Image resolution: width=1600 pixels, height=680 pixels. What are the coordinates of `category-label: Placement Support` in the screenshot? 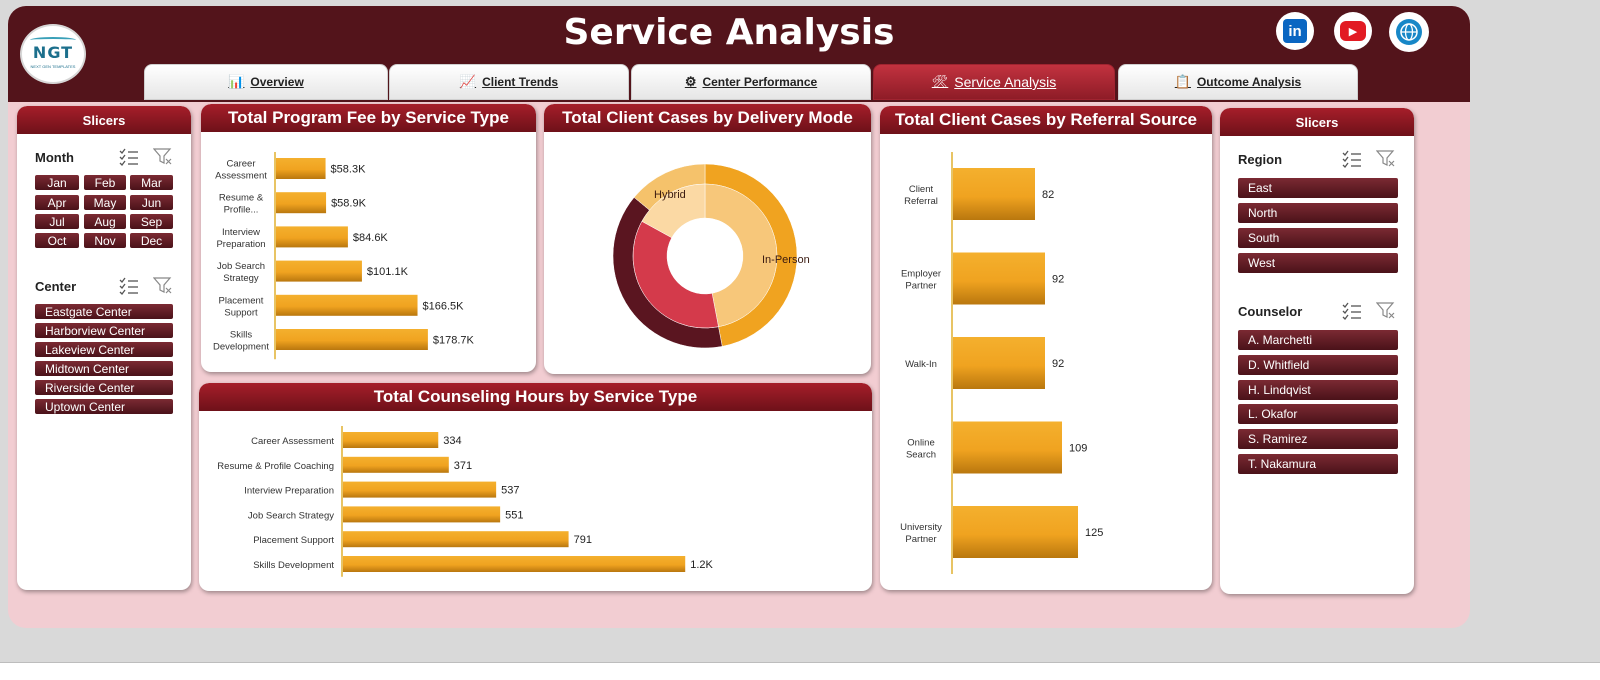 It's located at (241, 306).